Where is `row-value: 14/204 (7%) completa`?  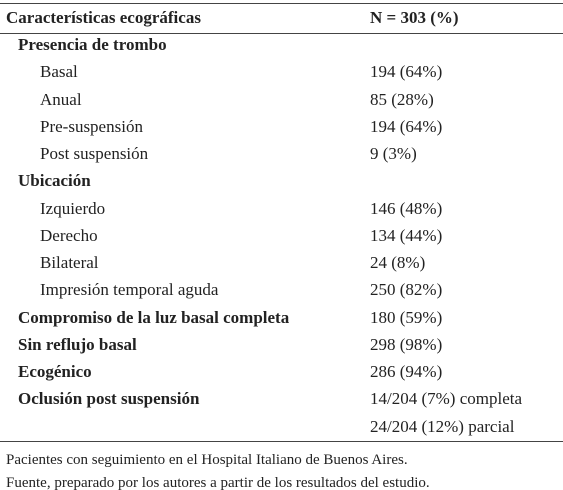
row-value: 14/204 (7%) completa is located at coordinates (446, 399).